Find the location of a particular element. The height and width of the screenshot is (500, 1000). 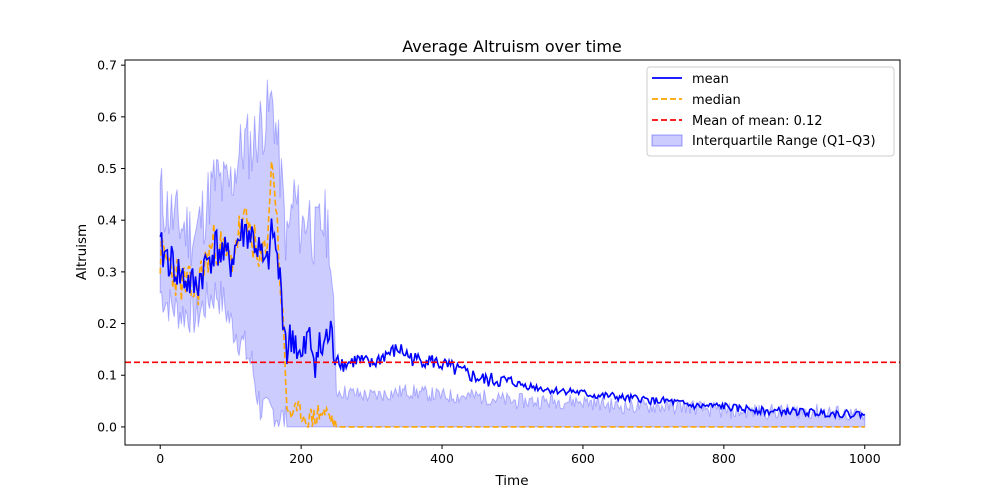

y-tick-label: 0.0 is located at coordinates (107, 426).